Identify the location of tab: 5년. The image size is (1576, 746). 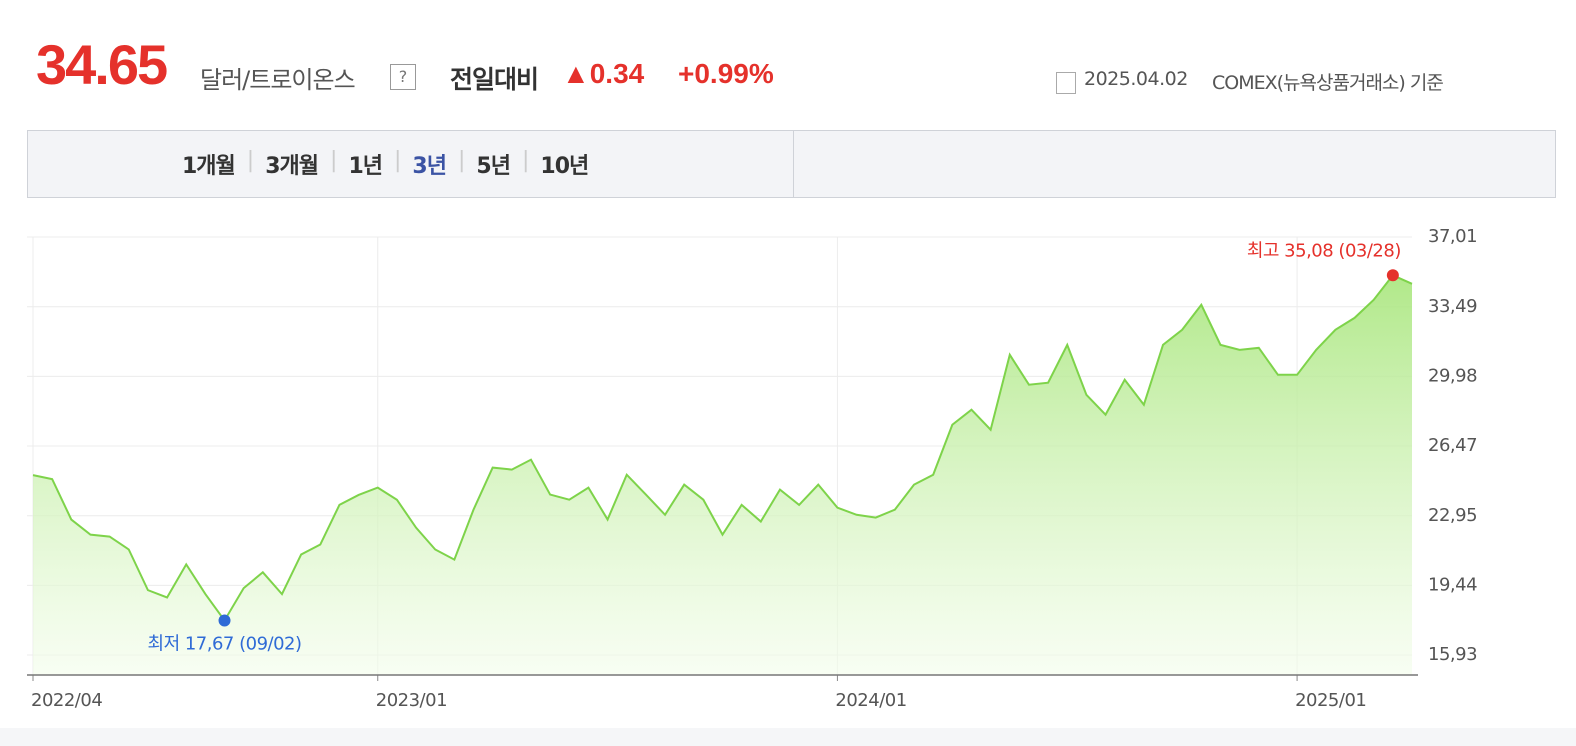
(493, 166).